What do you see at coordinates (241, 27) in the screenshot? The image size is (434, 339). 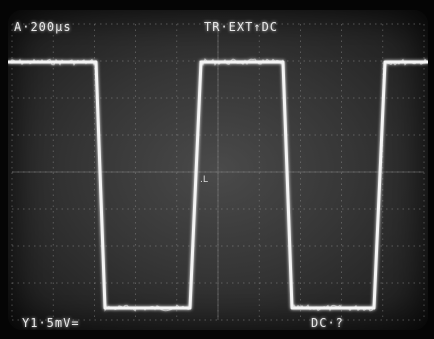 I see `trigger-readout: TR·EXT↑DC` at bounding box center [241, 27].